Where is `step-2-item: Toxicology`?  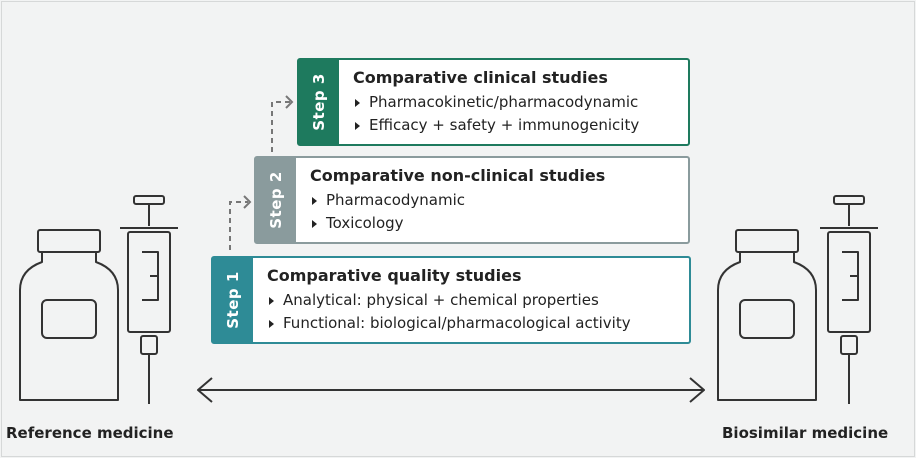
step-2-item: Toxicology is located at coordinates (457, 223).